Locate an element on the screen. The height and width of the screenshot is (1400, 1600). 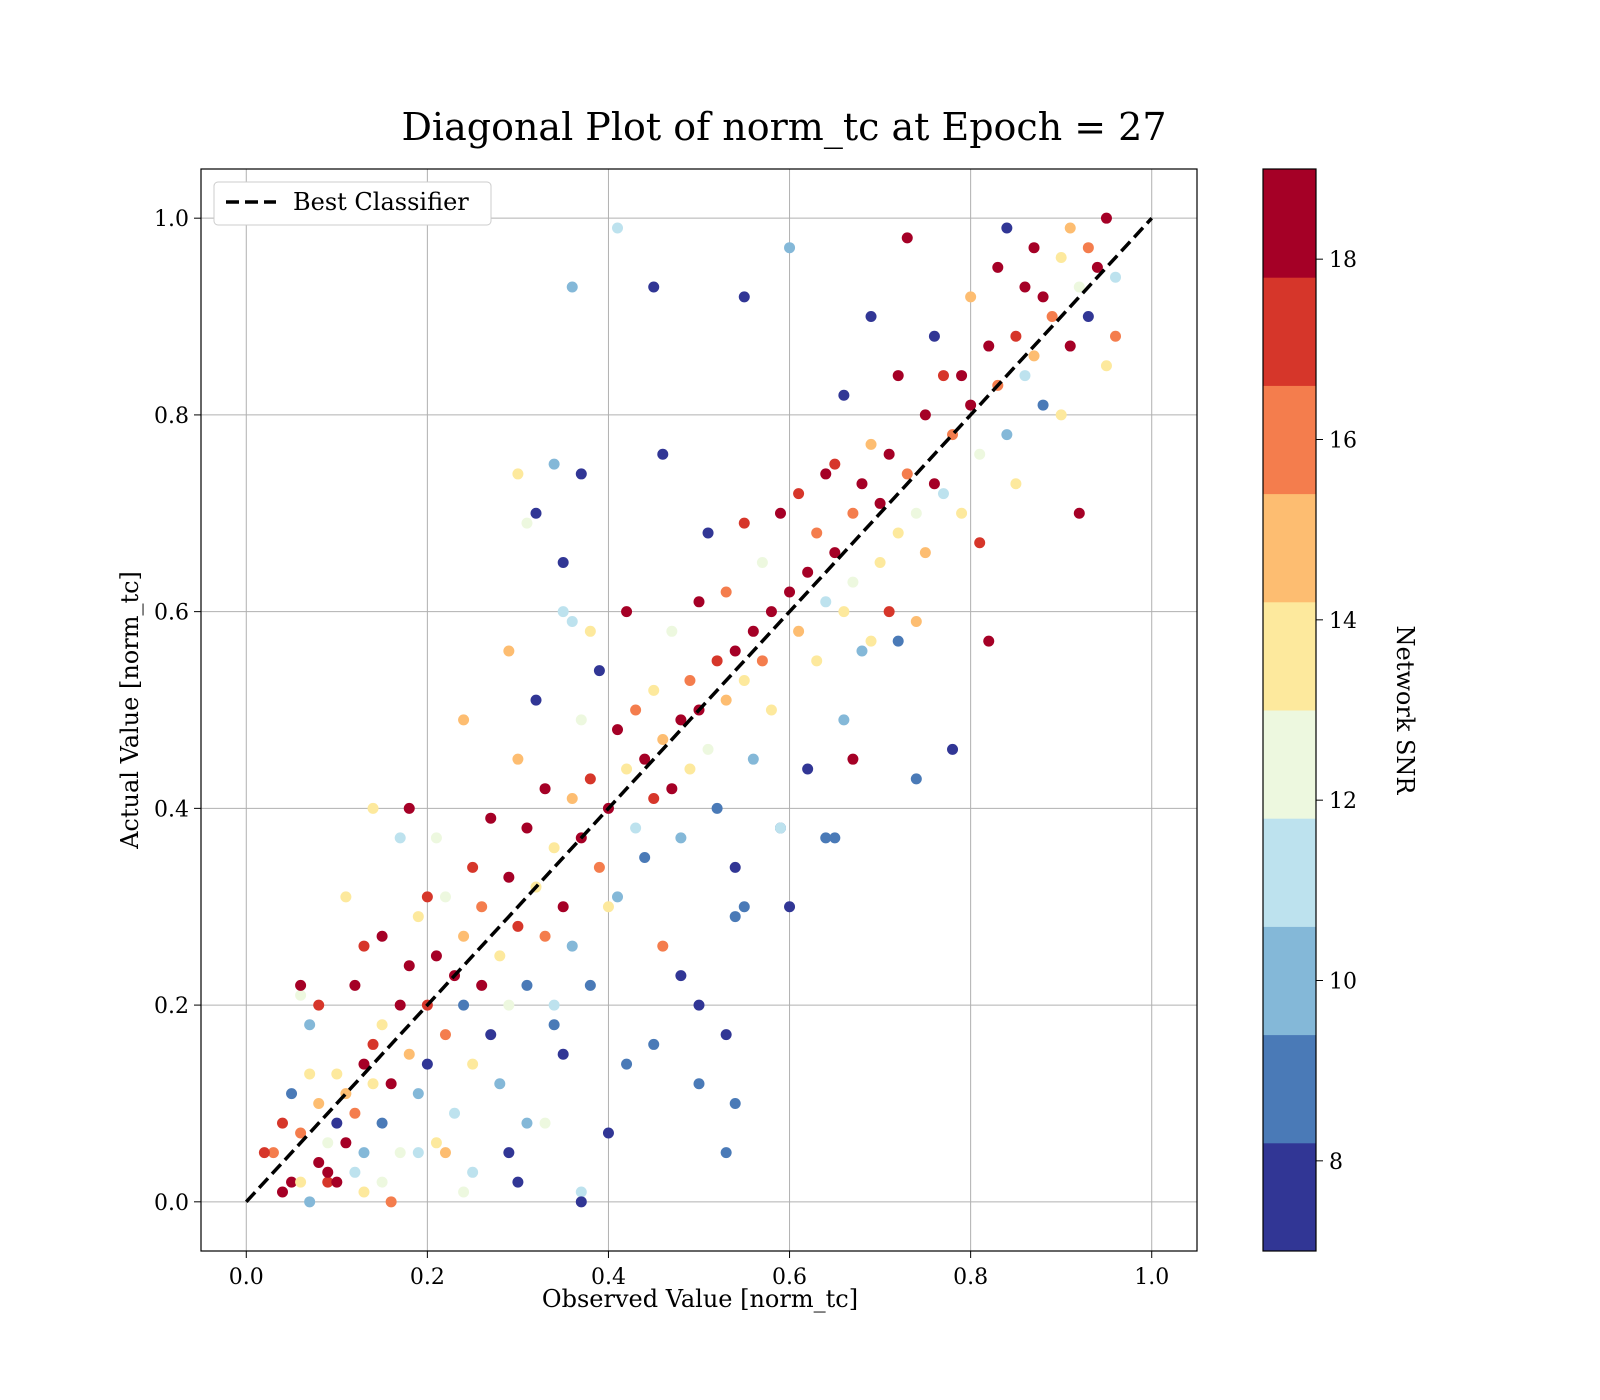
colorbar-segment is located at coordinates (1289, 548).